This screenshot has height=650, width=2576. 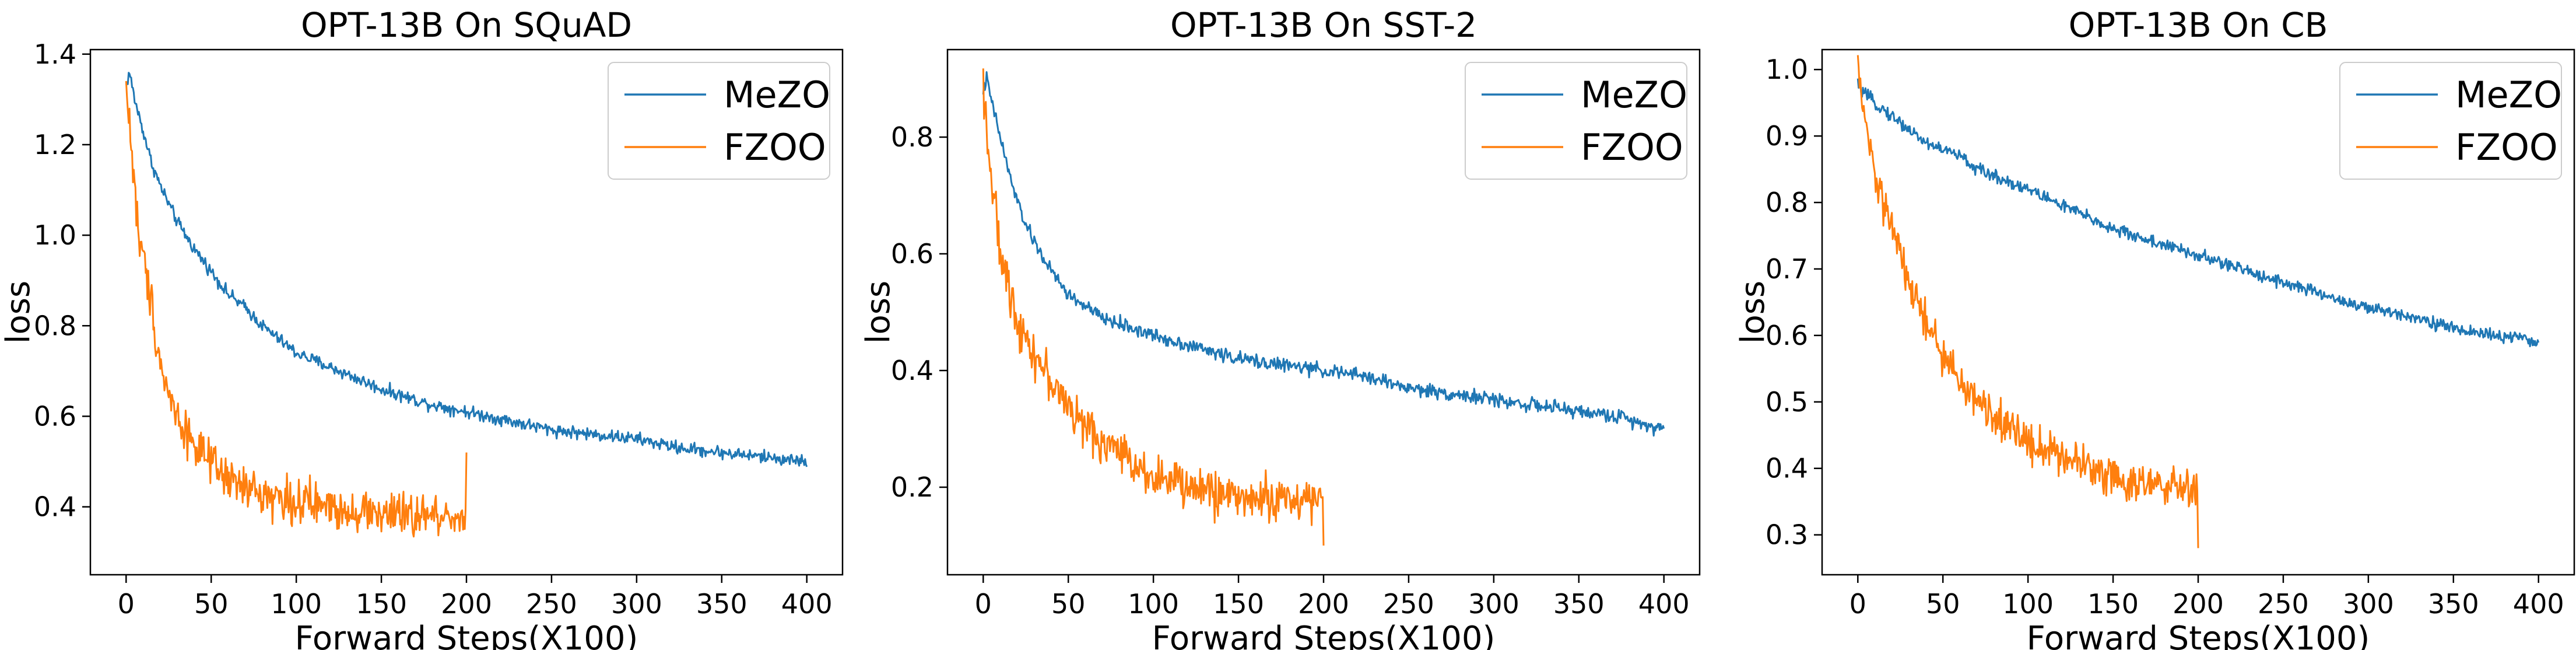 What do you see at coordinates (912, 487) in the screenshot?
I see `y-tick-label: 0.2` at bounding box center [912, 487].